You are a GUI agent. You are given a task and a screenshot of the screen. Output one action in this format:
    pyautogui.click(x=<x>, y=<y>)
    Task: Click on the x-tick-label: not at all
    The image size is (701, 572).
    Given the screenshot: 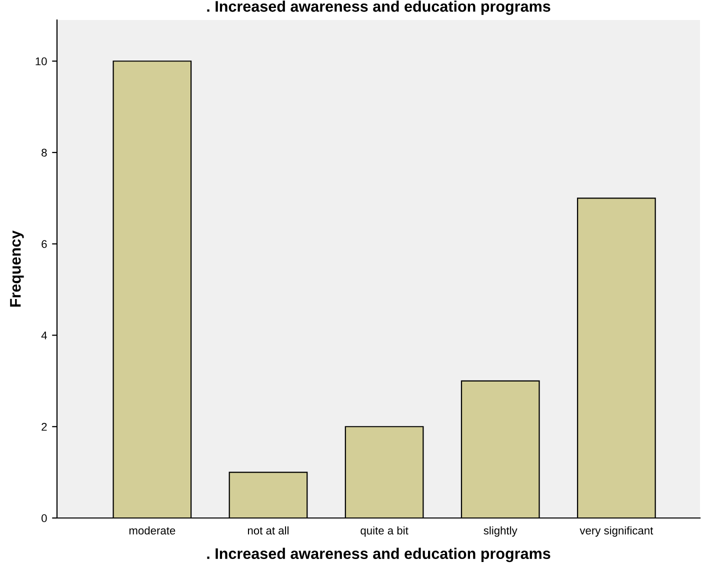 What is the action you would take?
    pyautogui.click(x=268, y=530)
    